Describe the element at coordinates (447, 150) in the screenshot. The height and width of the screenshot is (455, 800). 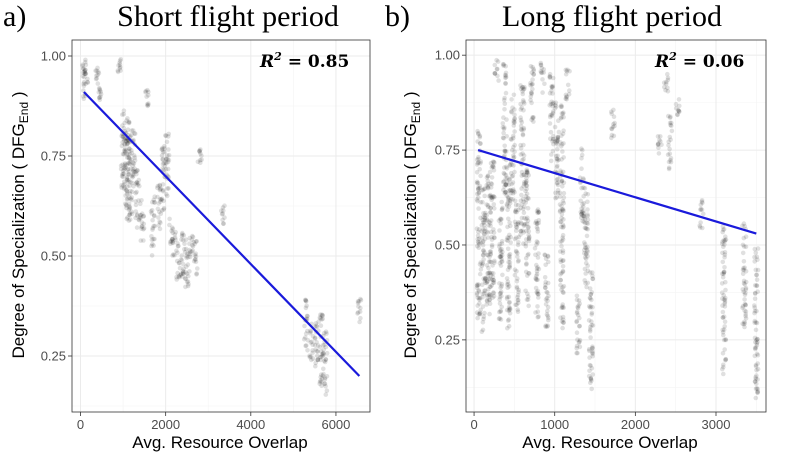
I see `y-tick-label: 0.75` at that location.